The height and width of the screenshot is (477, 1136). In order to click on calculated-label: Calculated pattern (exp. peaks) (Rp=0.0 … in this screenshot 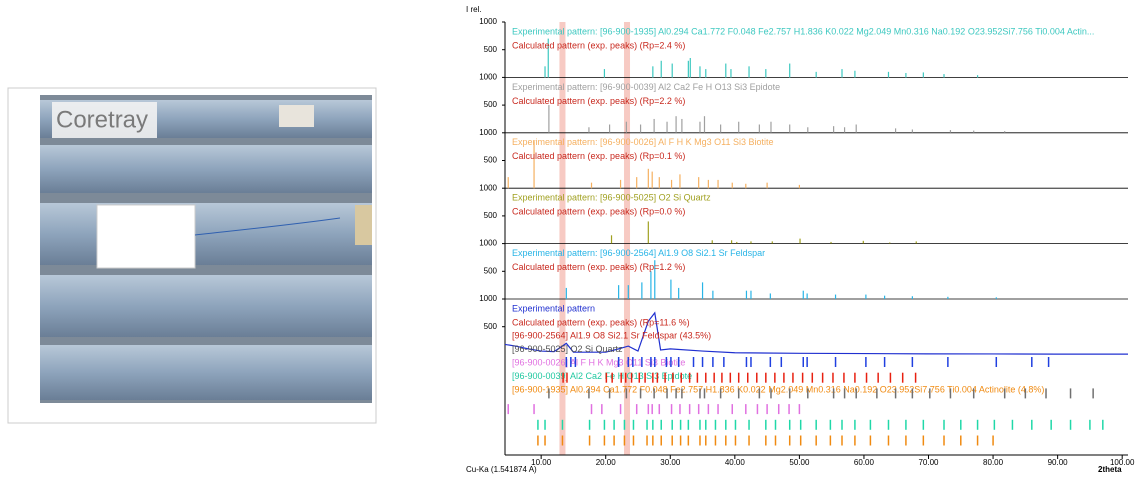, I will do `click(598, 212)`.